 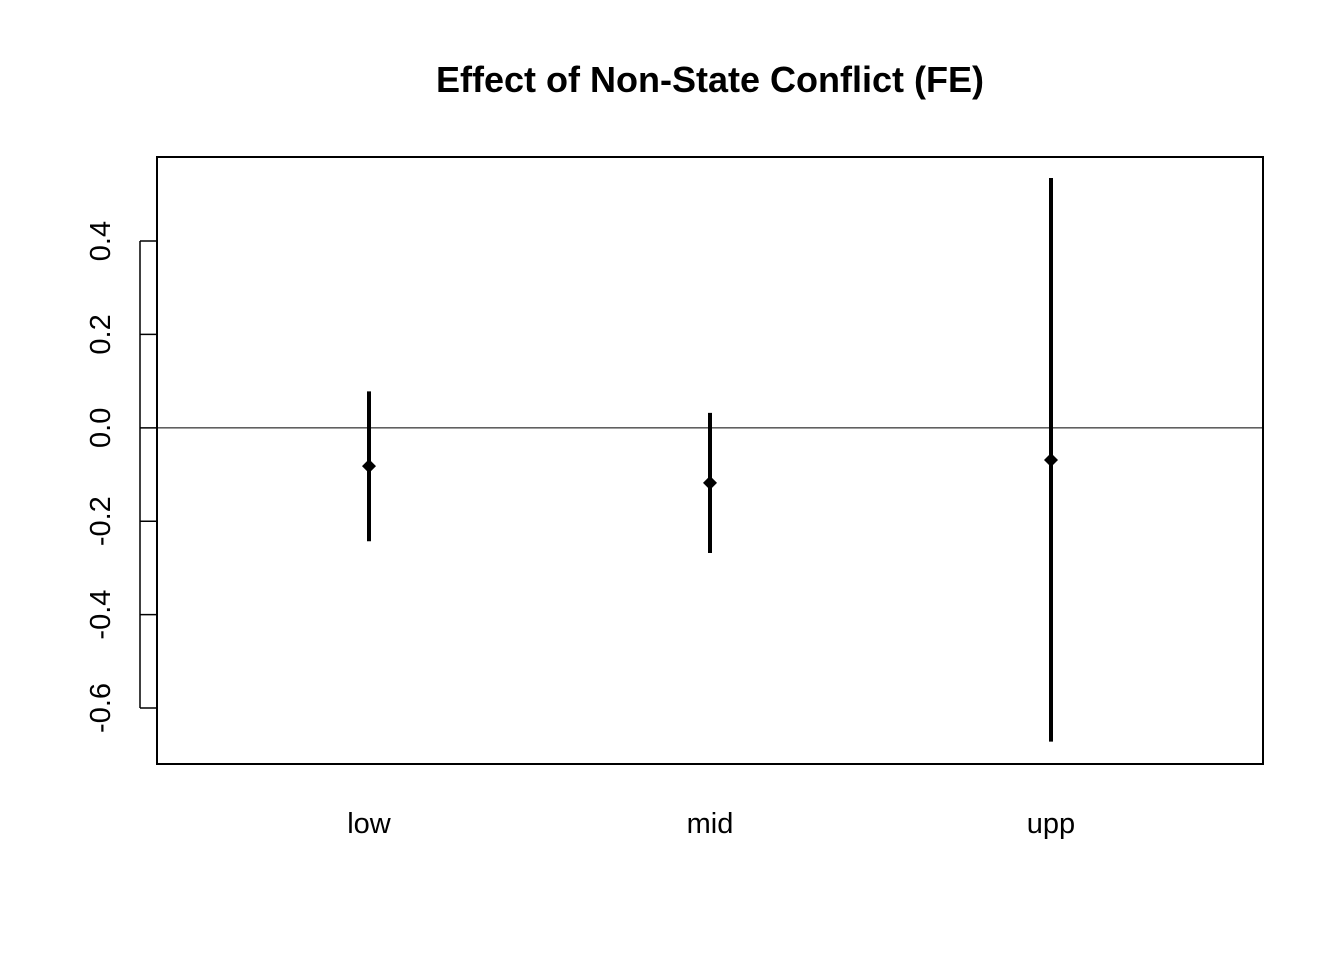 I want to click on x-axis-labels: low mid upp, so click(x=711, y=824).